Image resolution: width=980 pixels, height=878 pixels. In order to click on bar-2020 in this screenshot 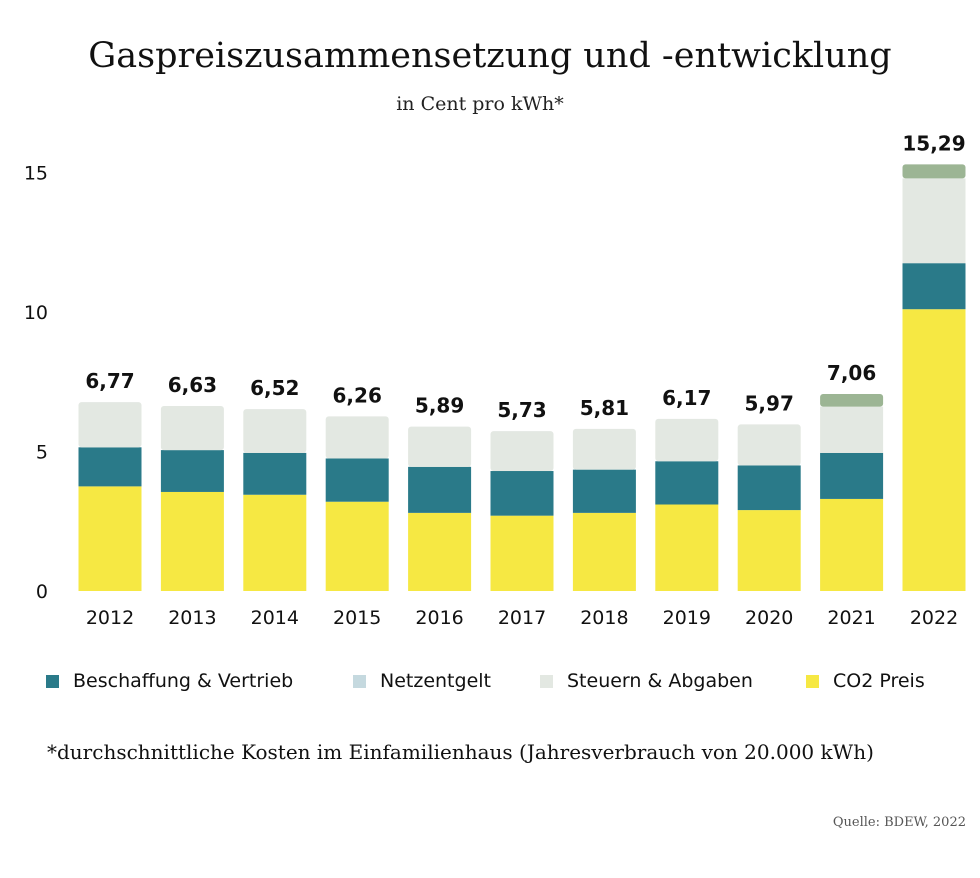, I will do `click(769, 507)`.